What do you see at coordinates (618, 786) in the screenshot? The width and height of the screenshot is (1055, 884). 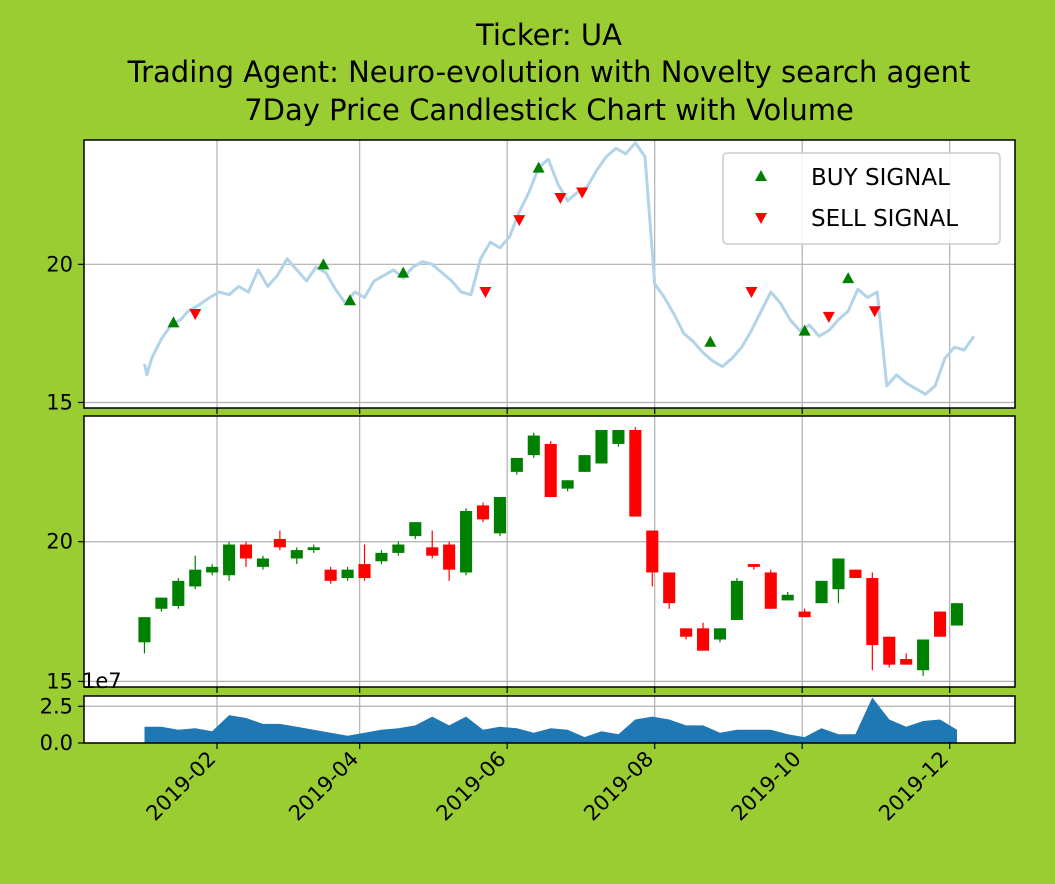 I see `xtick-label: 2019-08` at bounding box center [618, 786].